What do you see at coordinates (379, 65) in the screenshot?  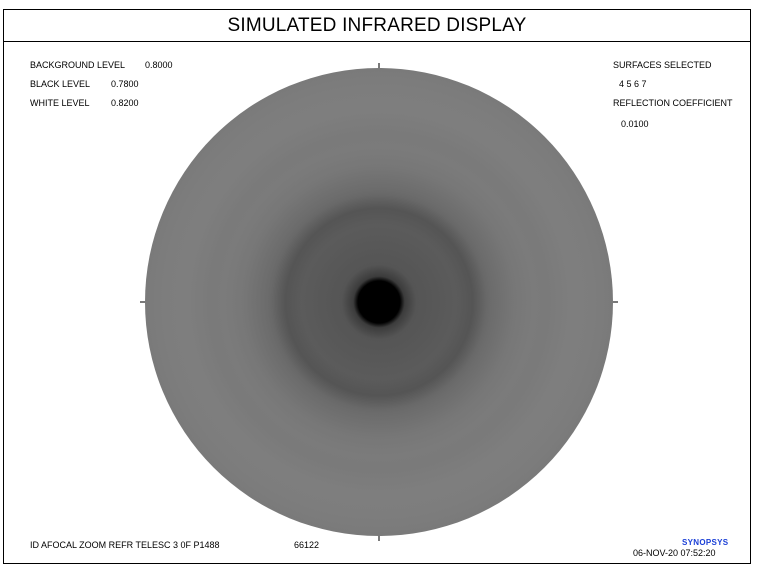 I see `top-tick` at bounding box center [379, 65].